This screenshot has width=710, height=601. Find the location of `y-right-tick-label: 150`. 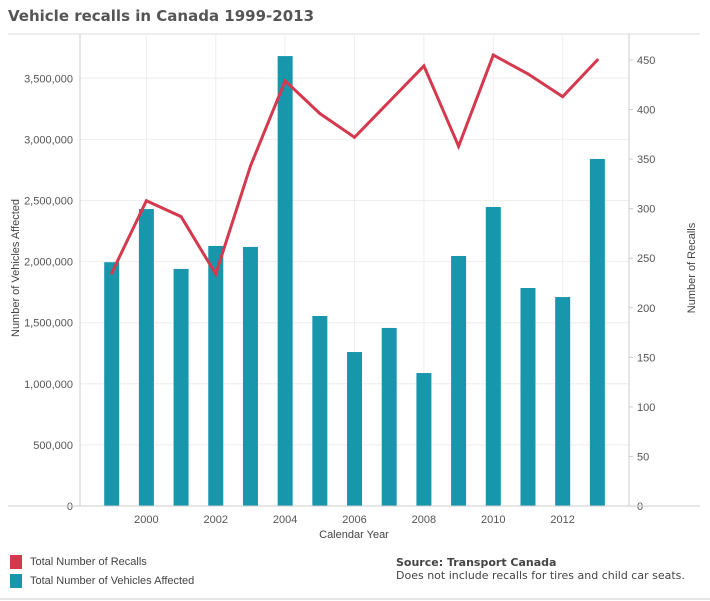

y-right-tick-label: 150 is located at coordinates (646, 358).